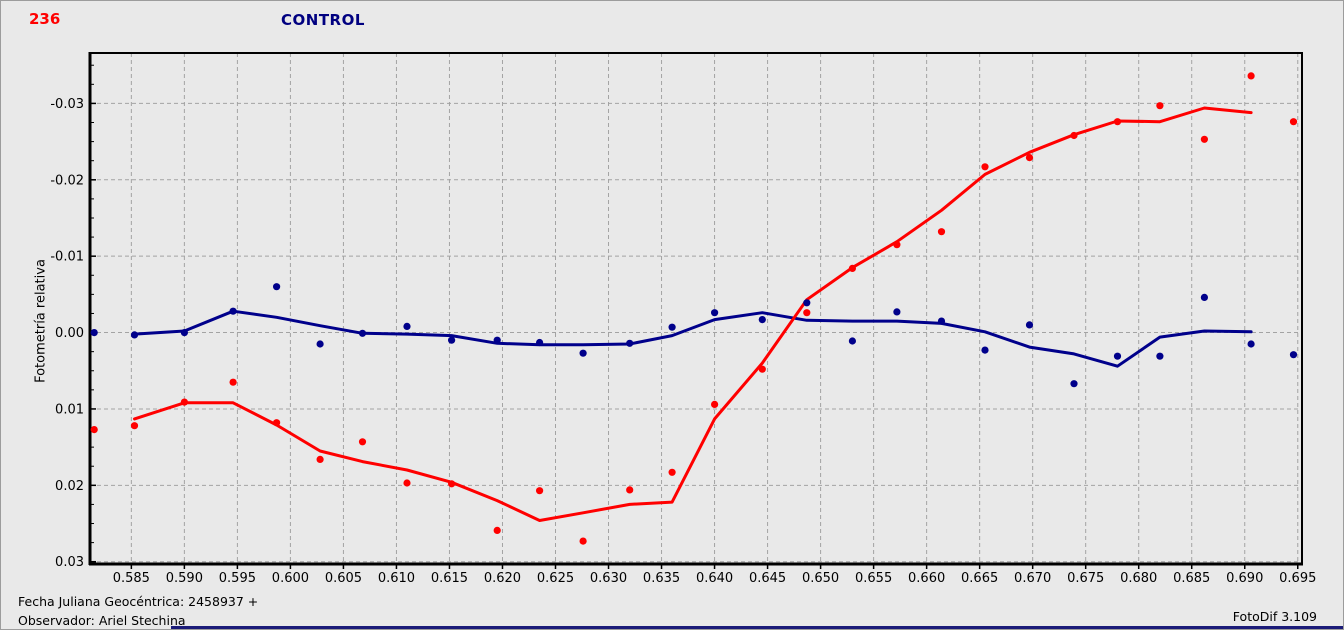 The image size is (1344, 630). What do you see at coordinates (69, 333) in the screenshot?
I see `svg-text: 0.00` at bounding box center [69, 333].